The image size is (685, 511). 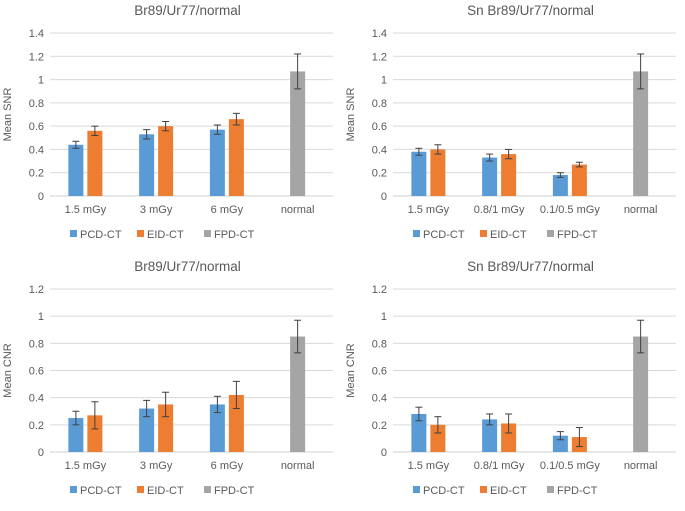 I want to click on y-tick-label: 1.4, so click(x=36, y=34).